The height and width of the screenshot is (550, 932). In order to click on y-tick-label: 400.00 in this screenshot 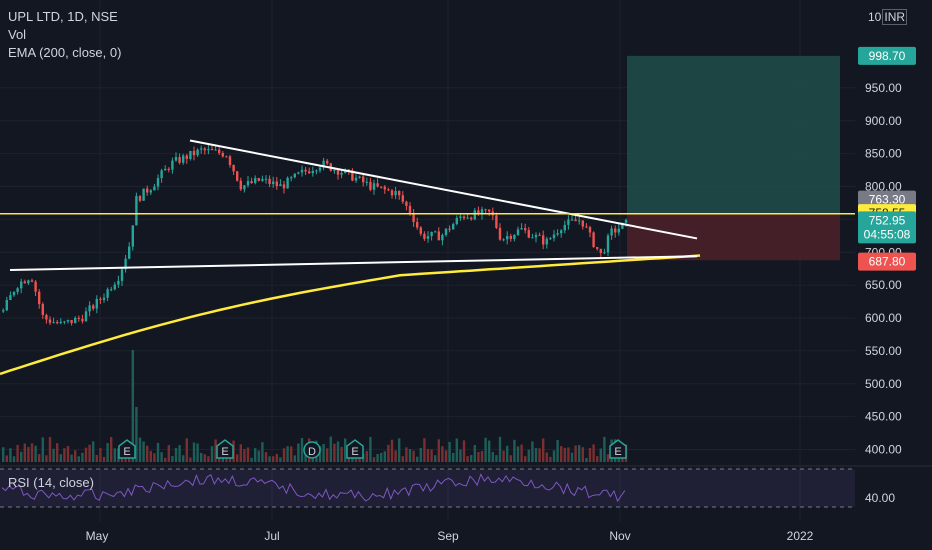, I will do `click(883, 450)`.